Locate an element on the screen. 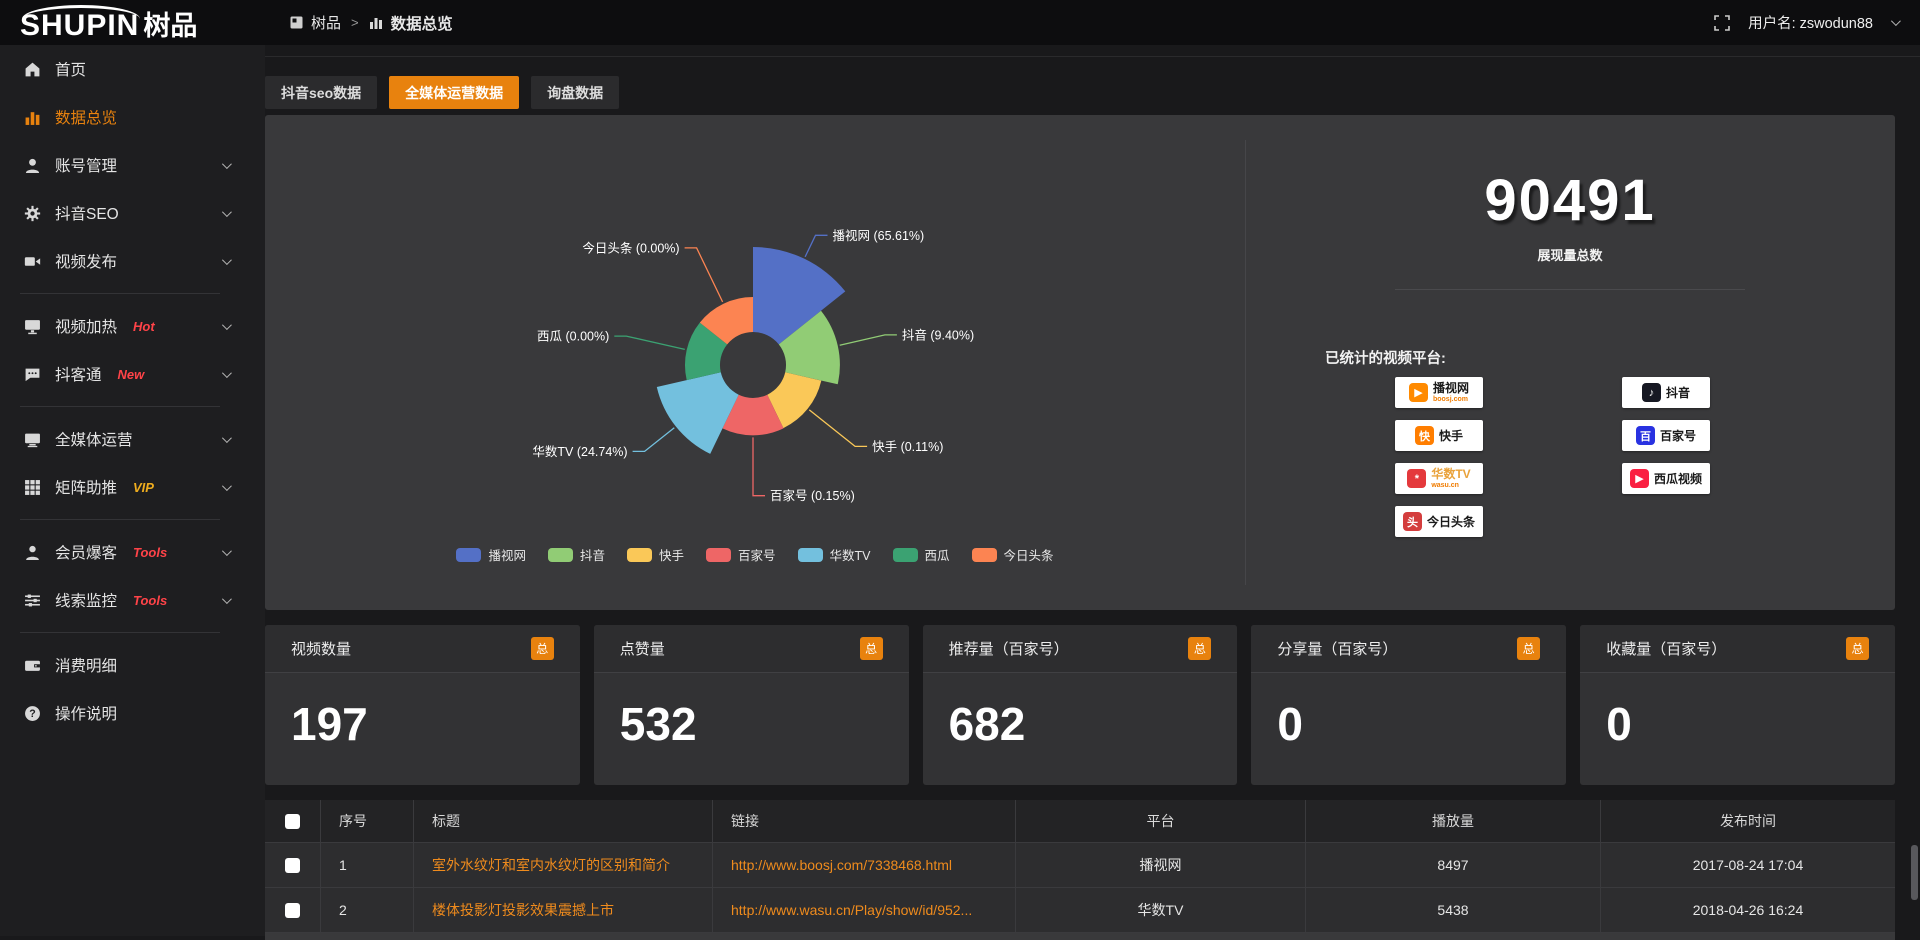 The width and height of the screenshot is (1920, 940). sidebar-item-video-publish: 视频发布 is located at coordinates (132, 261).